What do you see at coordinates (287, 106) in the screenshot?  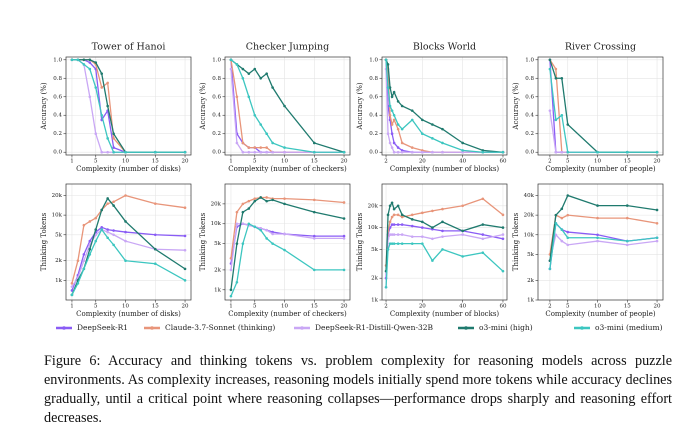 I see `plot-frame` at bounding box center [287, 106].